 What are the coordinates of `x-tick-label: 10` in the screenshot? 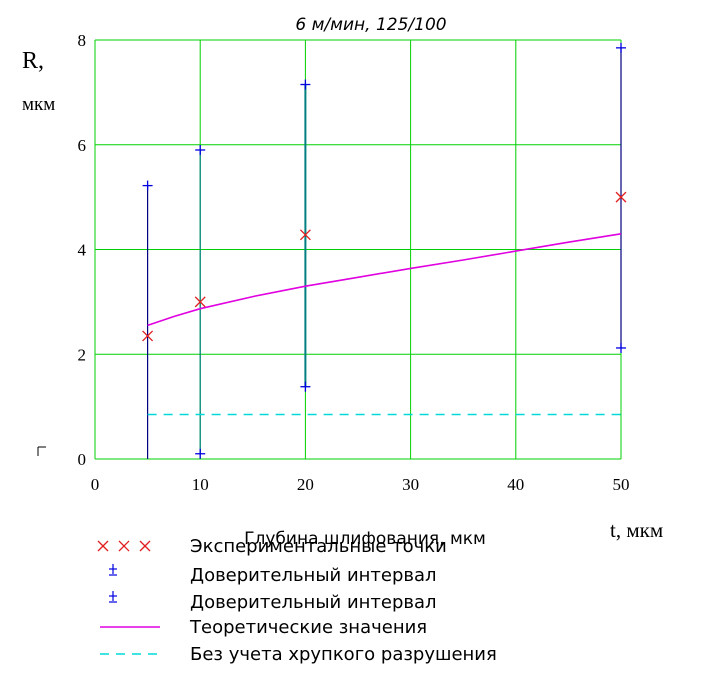 It's located at (200, 484).